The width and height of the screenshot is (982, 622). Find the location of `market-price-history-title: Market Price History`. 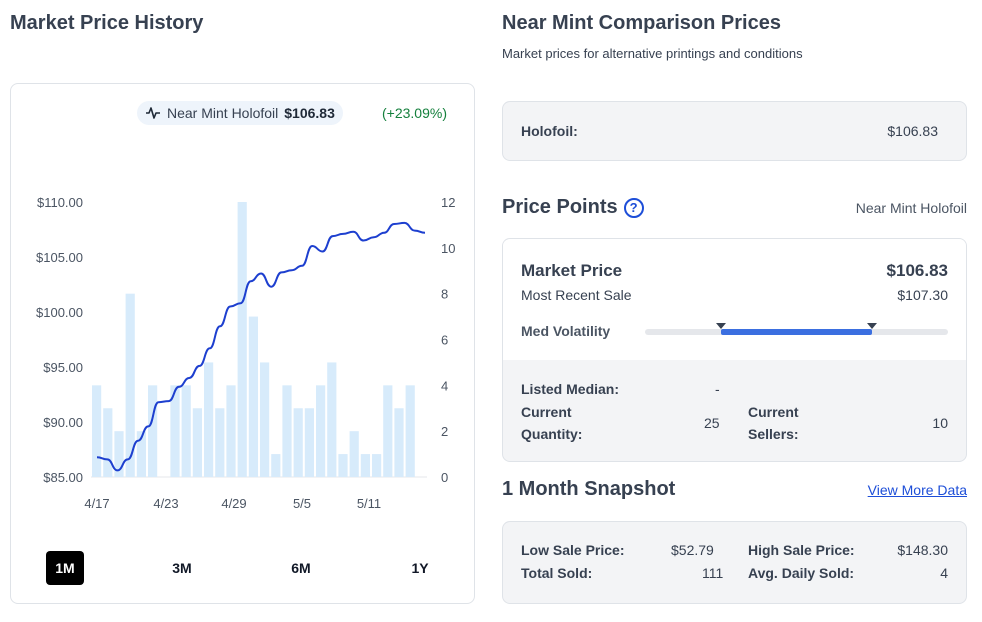

market-price-history-title: Market Price History is located at coordinates (107, 23).